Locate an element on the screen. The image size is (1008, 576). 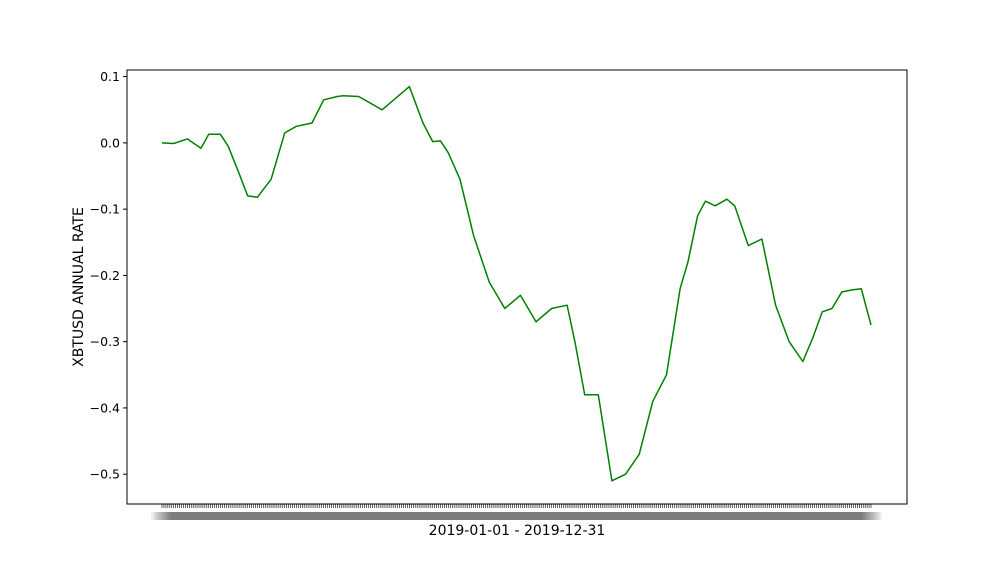
x-axis-tick-labels is located at coordinates (516, 516).